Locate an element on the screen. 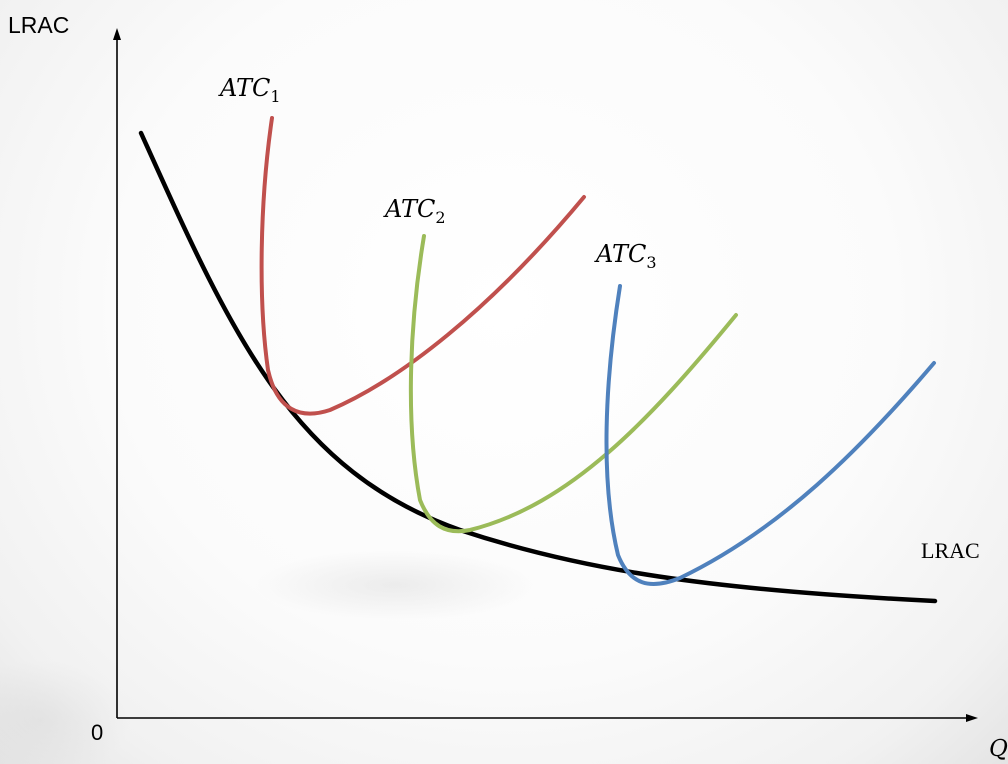 The height and width of the screenshot is (764, 1008). atc1-label: ATC1 is located at coordinates (249, 90).